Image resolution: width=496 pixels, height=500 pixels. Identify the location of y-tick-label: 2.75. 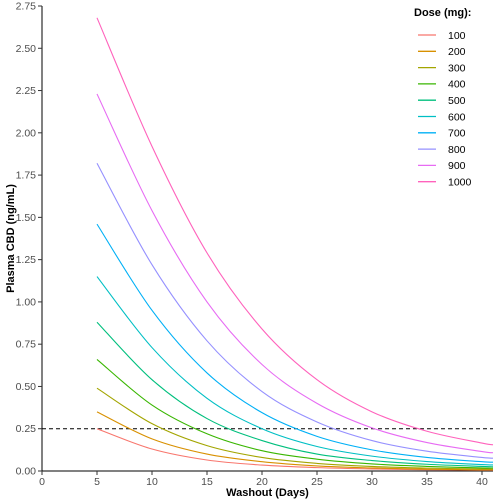
(26, 7).